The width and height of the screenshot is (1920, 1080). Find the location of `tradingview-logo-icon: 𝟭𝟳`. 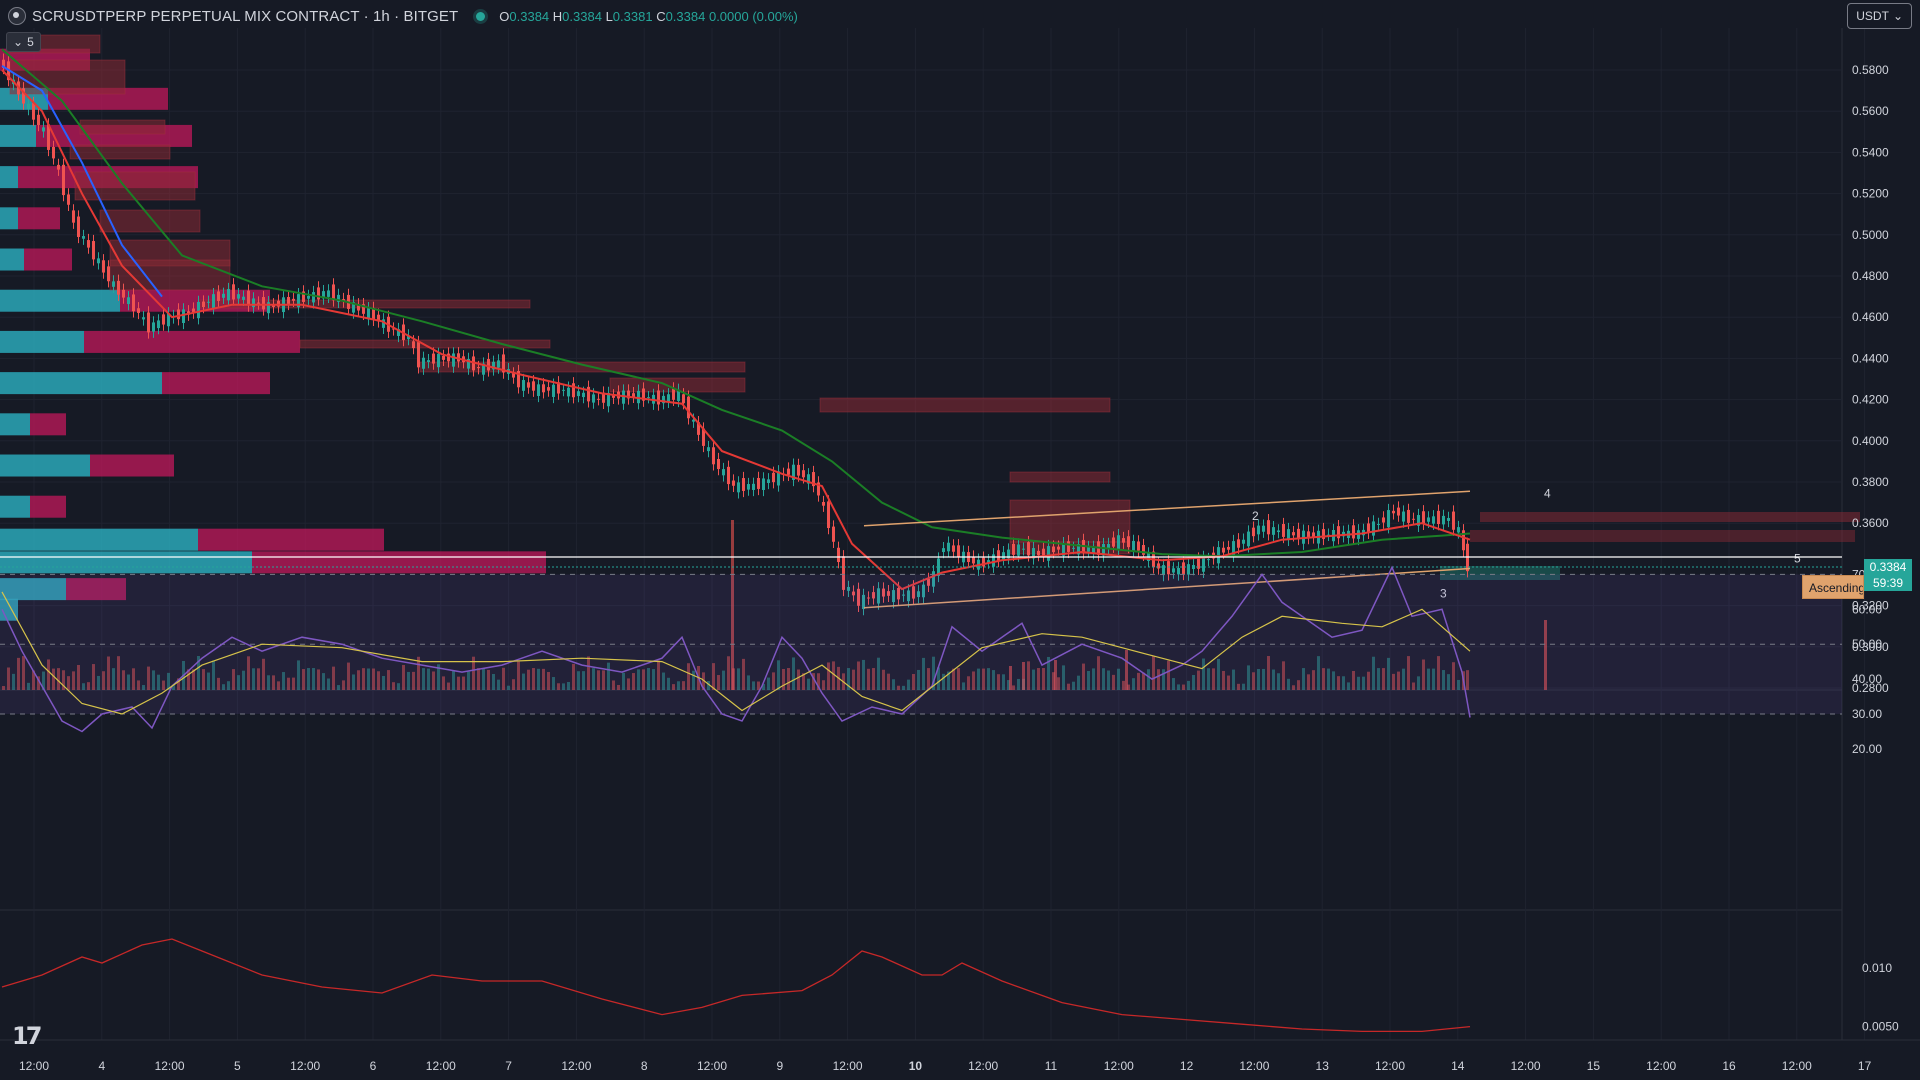

tradingview-logo-icon: 𝟭𝟳 is located at coordinates (27, 1036).